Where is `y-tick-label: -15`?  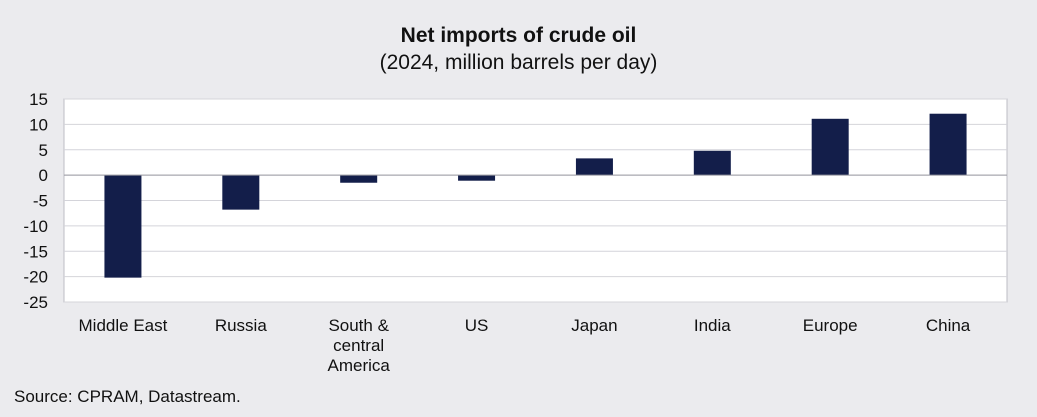 y-tick-label: -15 is located at coordinates (35, 251).